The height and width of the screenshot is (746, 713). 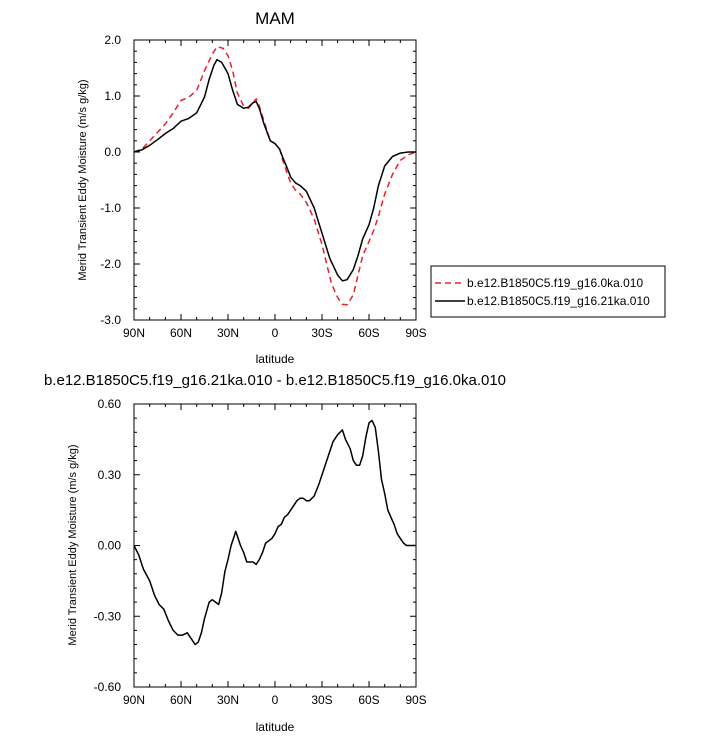 What do you see at coordinates (108, 687) in the screenshot?
I see `bottom-y-tick-label: -0.60` at bounding box center [108, 687].